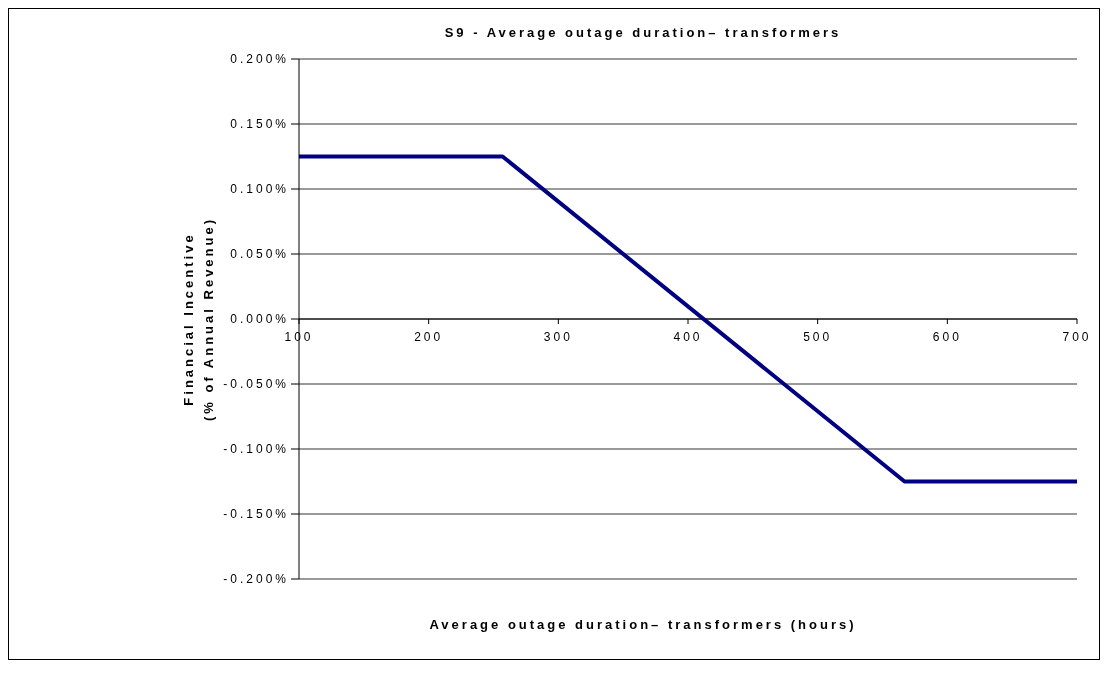  Describe the element at coordinates (256, 384) in the screenshot. I see `y-tick-label: -0.050%` at that location.